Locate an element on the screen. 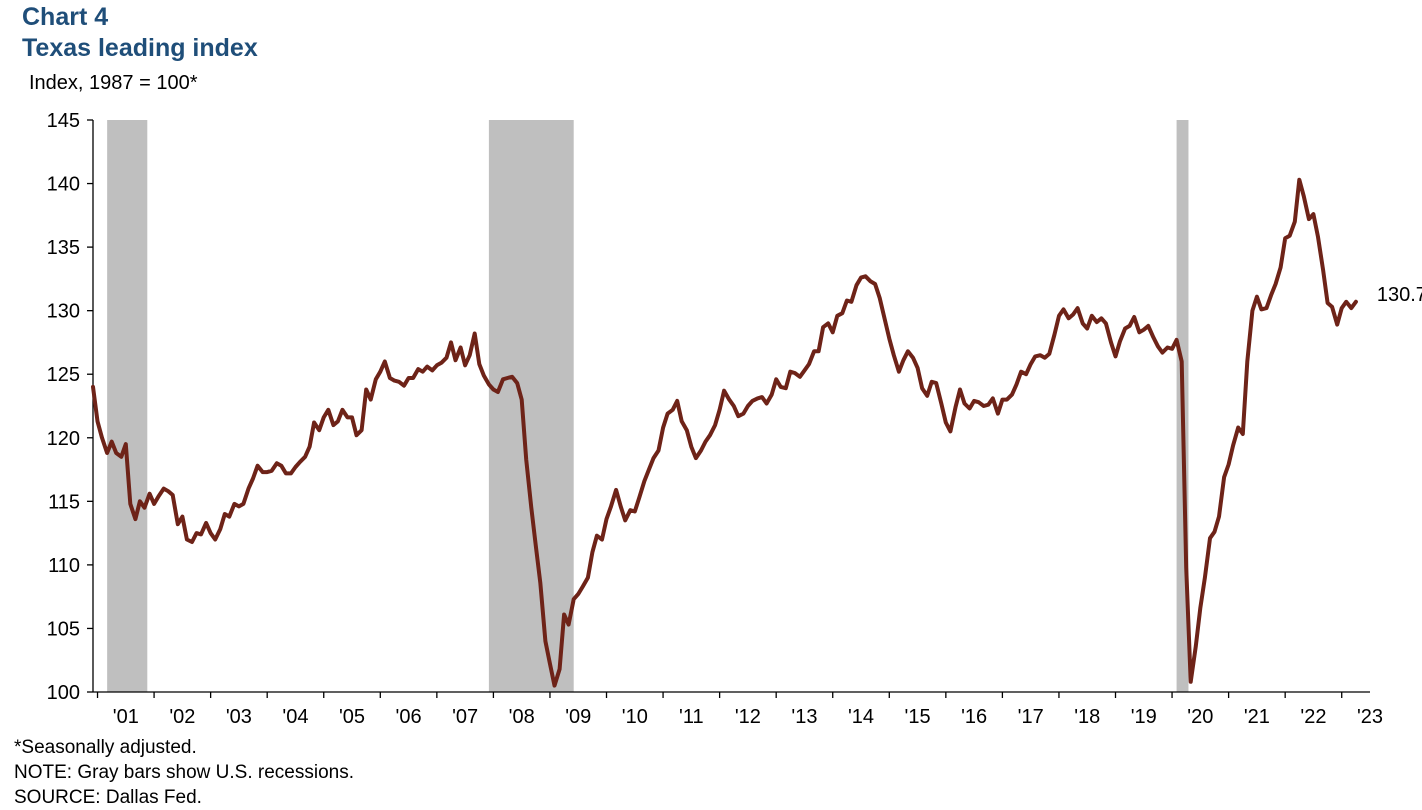 The height and width of the screenshot is (810, 1422). x-tick-label: '10 is located at coordinates (635, 717).